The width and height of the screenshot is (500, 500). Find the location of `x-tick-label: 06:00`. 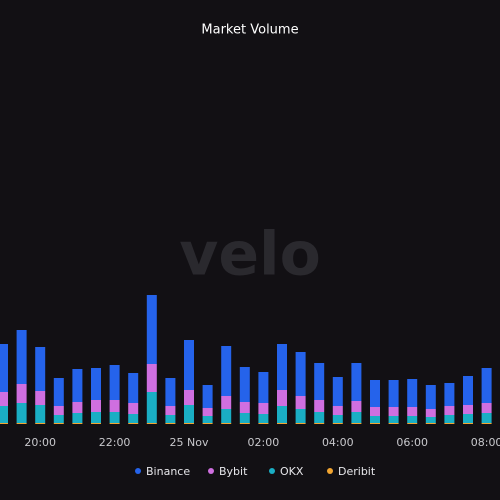

x-tick-label: 06:00 is located at coordinates (412, 442).